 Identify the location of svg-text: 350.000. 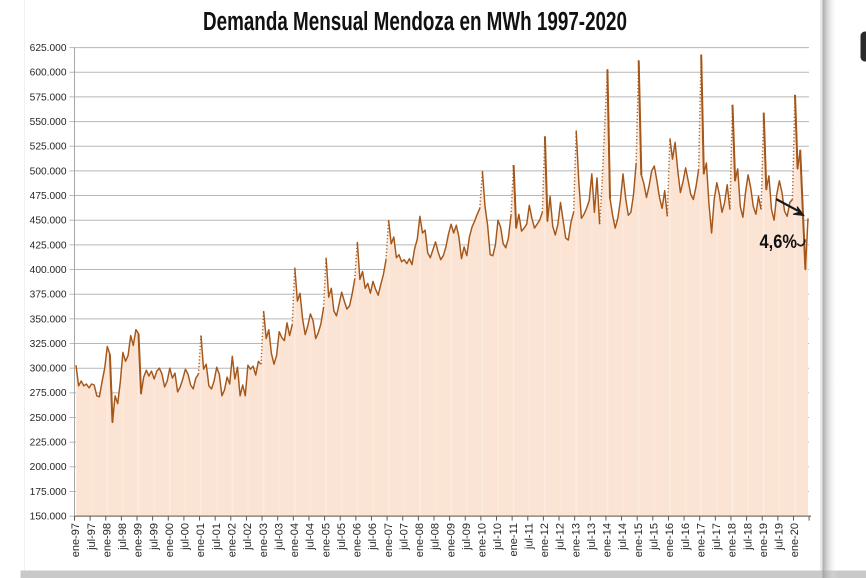
(48, 319).